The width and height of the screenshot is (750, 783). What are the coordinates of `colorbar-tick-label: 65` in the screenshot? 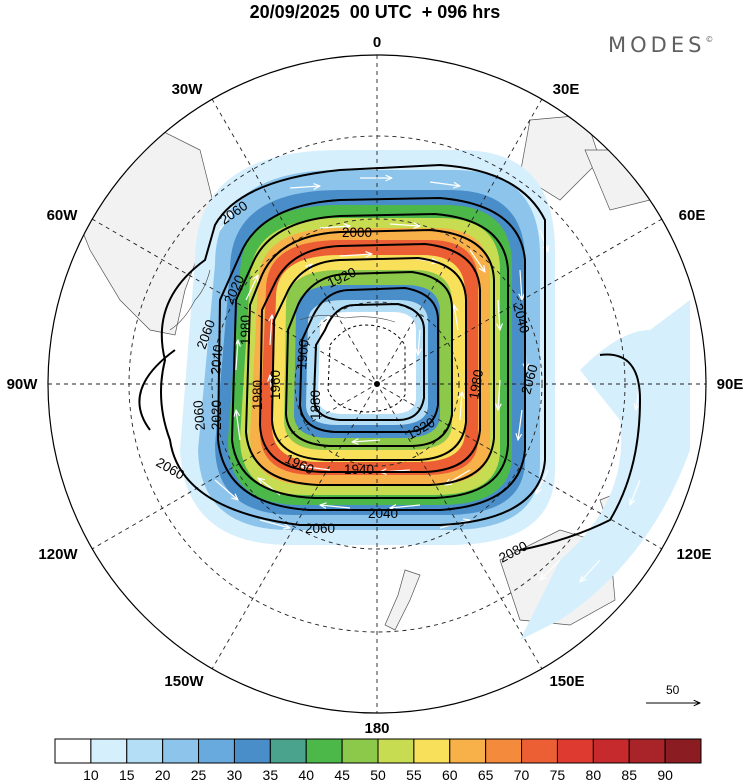 It's located at (485, 775).